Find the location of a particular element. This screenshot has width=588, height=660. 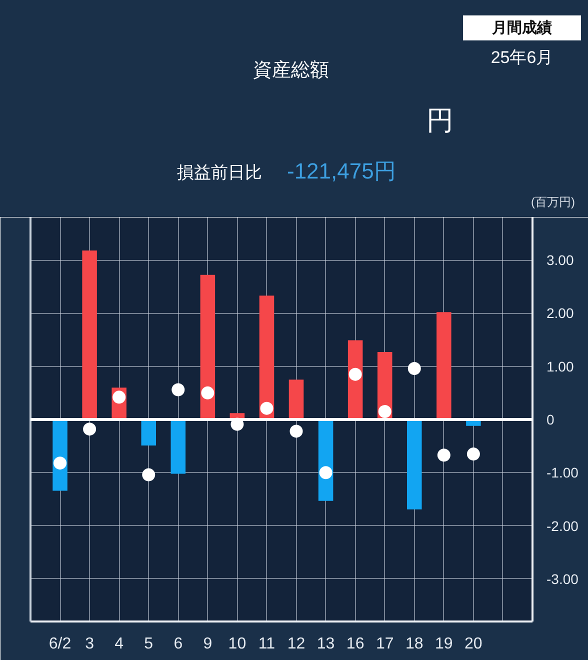

x-tick-label: 5 is located at coordinates (149, 644).